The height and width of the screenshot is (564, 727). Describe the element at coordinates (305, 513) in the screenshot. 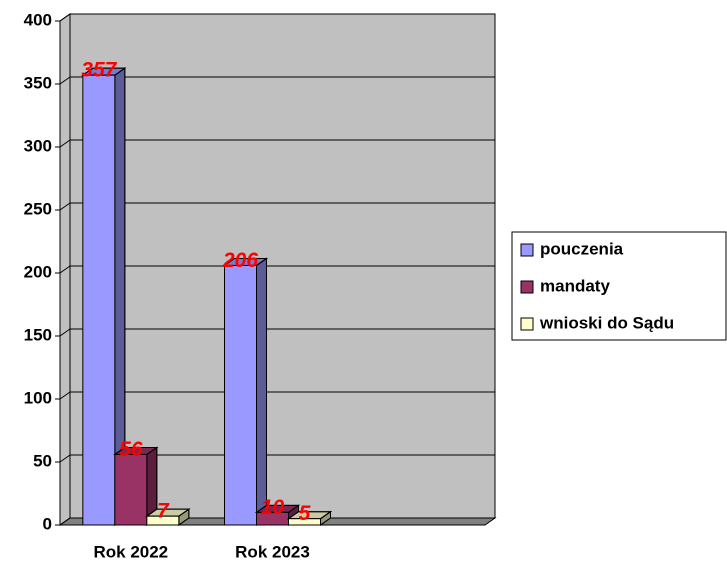

I see `data-label: 5` at that location.